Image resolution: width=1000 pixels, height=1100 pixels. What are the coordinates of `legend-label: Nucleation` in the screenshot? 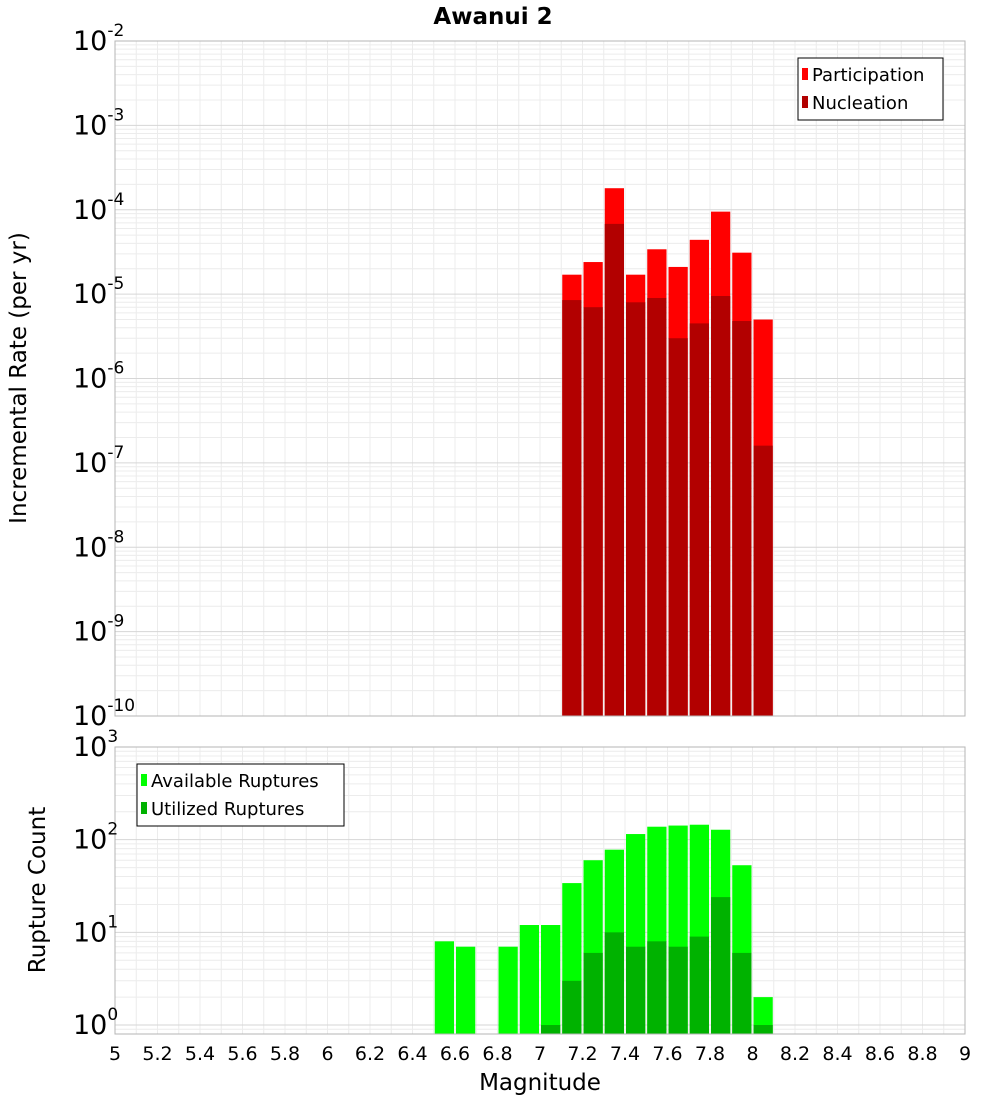 It's located at (860, 103).